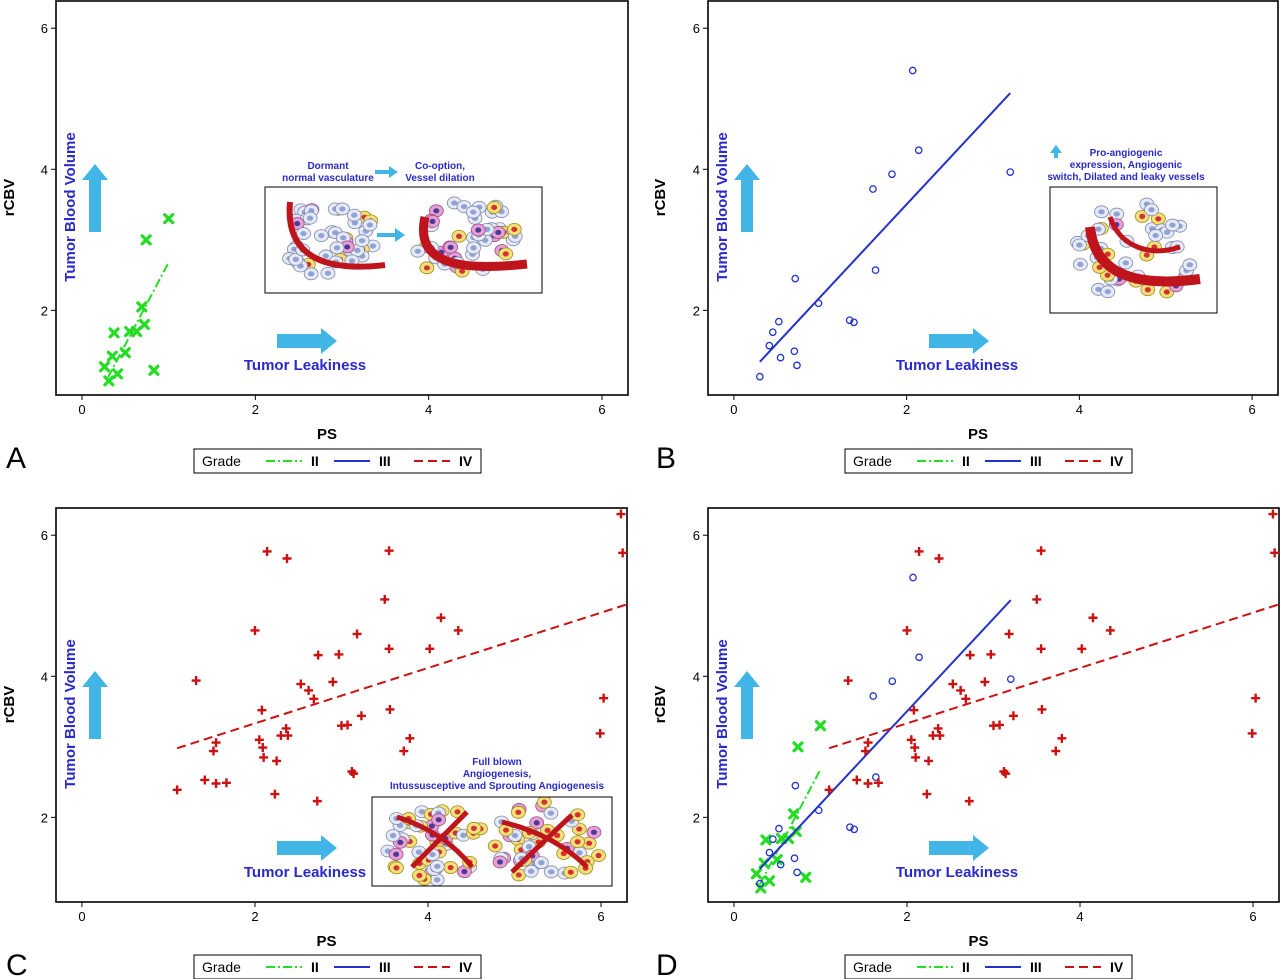  I want to click on series-iii, so click(885, 730).